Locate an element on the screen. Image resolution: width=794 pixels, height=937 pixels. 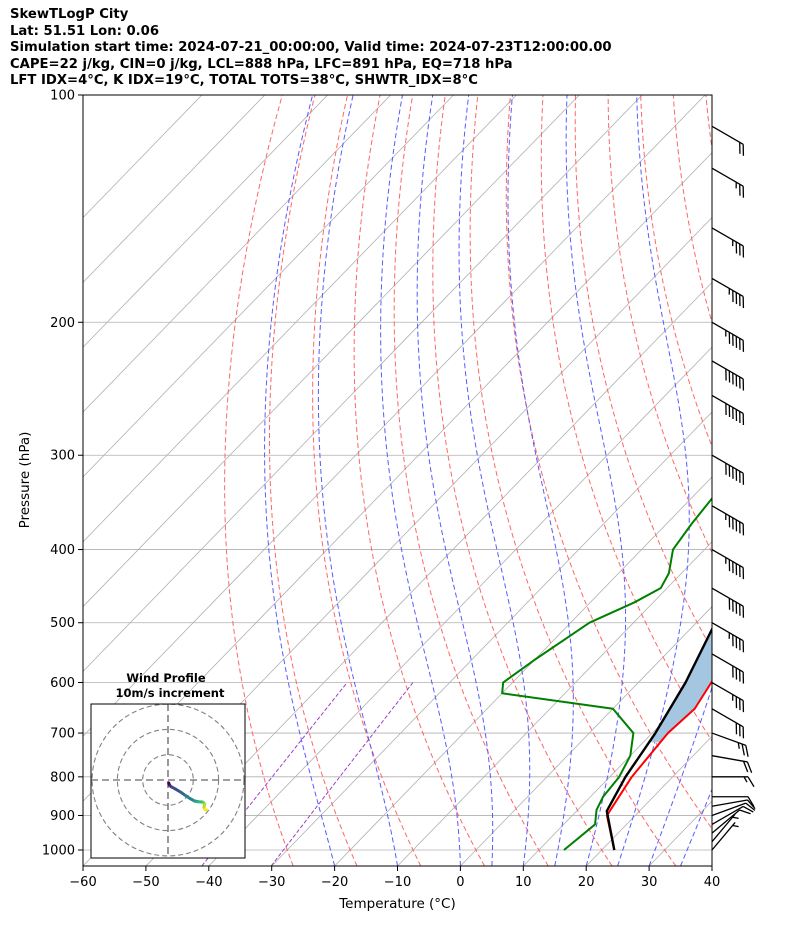
title-line-location: Lat: 51.51 Lon: 0.06 is located at coordinates (85, 31).